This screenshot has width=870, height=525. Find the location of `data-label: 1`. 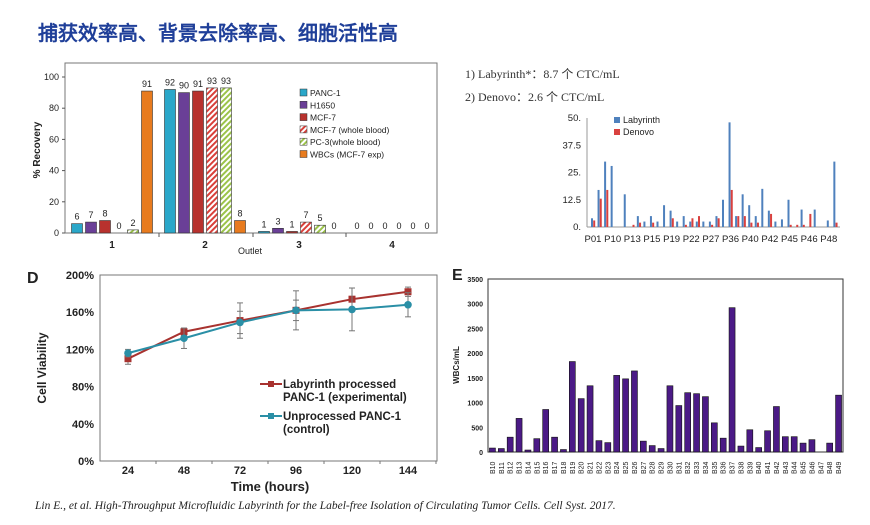

data-label: 1 is located at coordinates (291, 224).